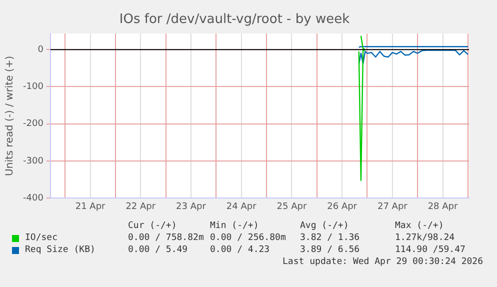 This screenshot has height=287, width=497. What do you see at coordinates (33, 199) in the screenshot?
I see `y-tick-label: -400` at bounding box center [33, 199].